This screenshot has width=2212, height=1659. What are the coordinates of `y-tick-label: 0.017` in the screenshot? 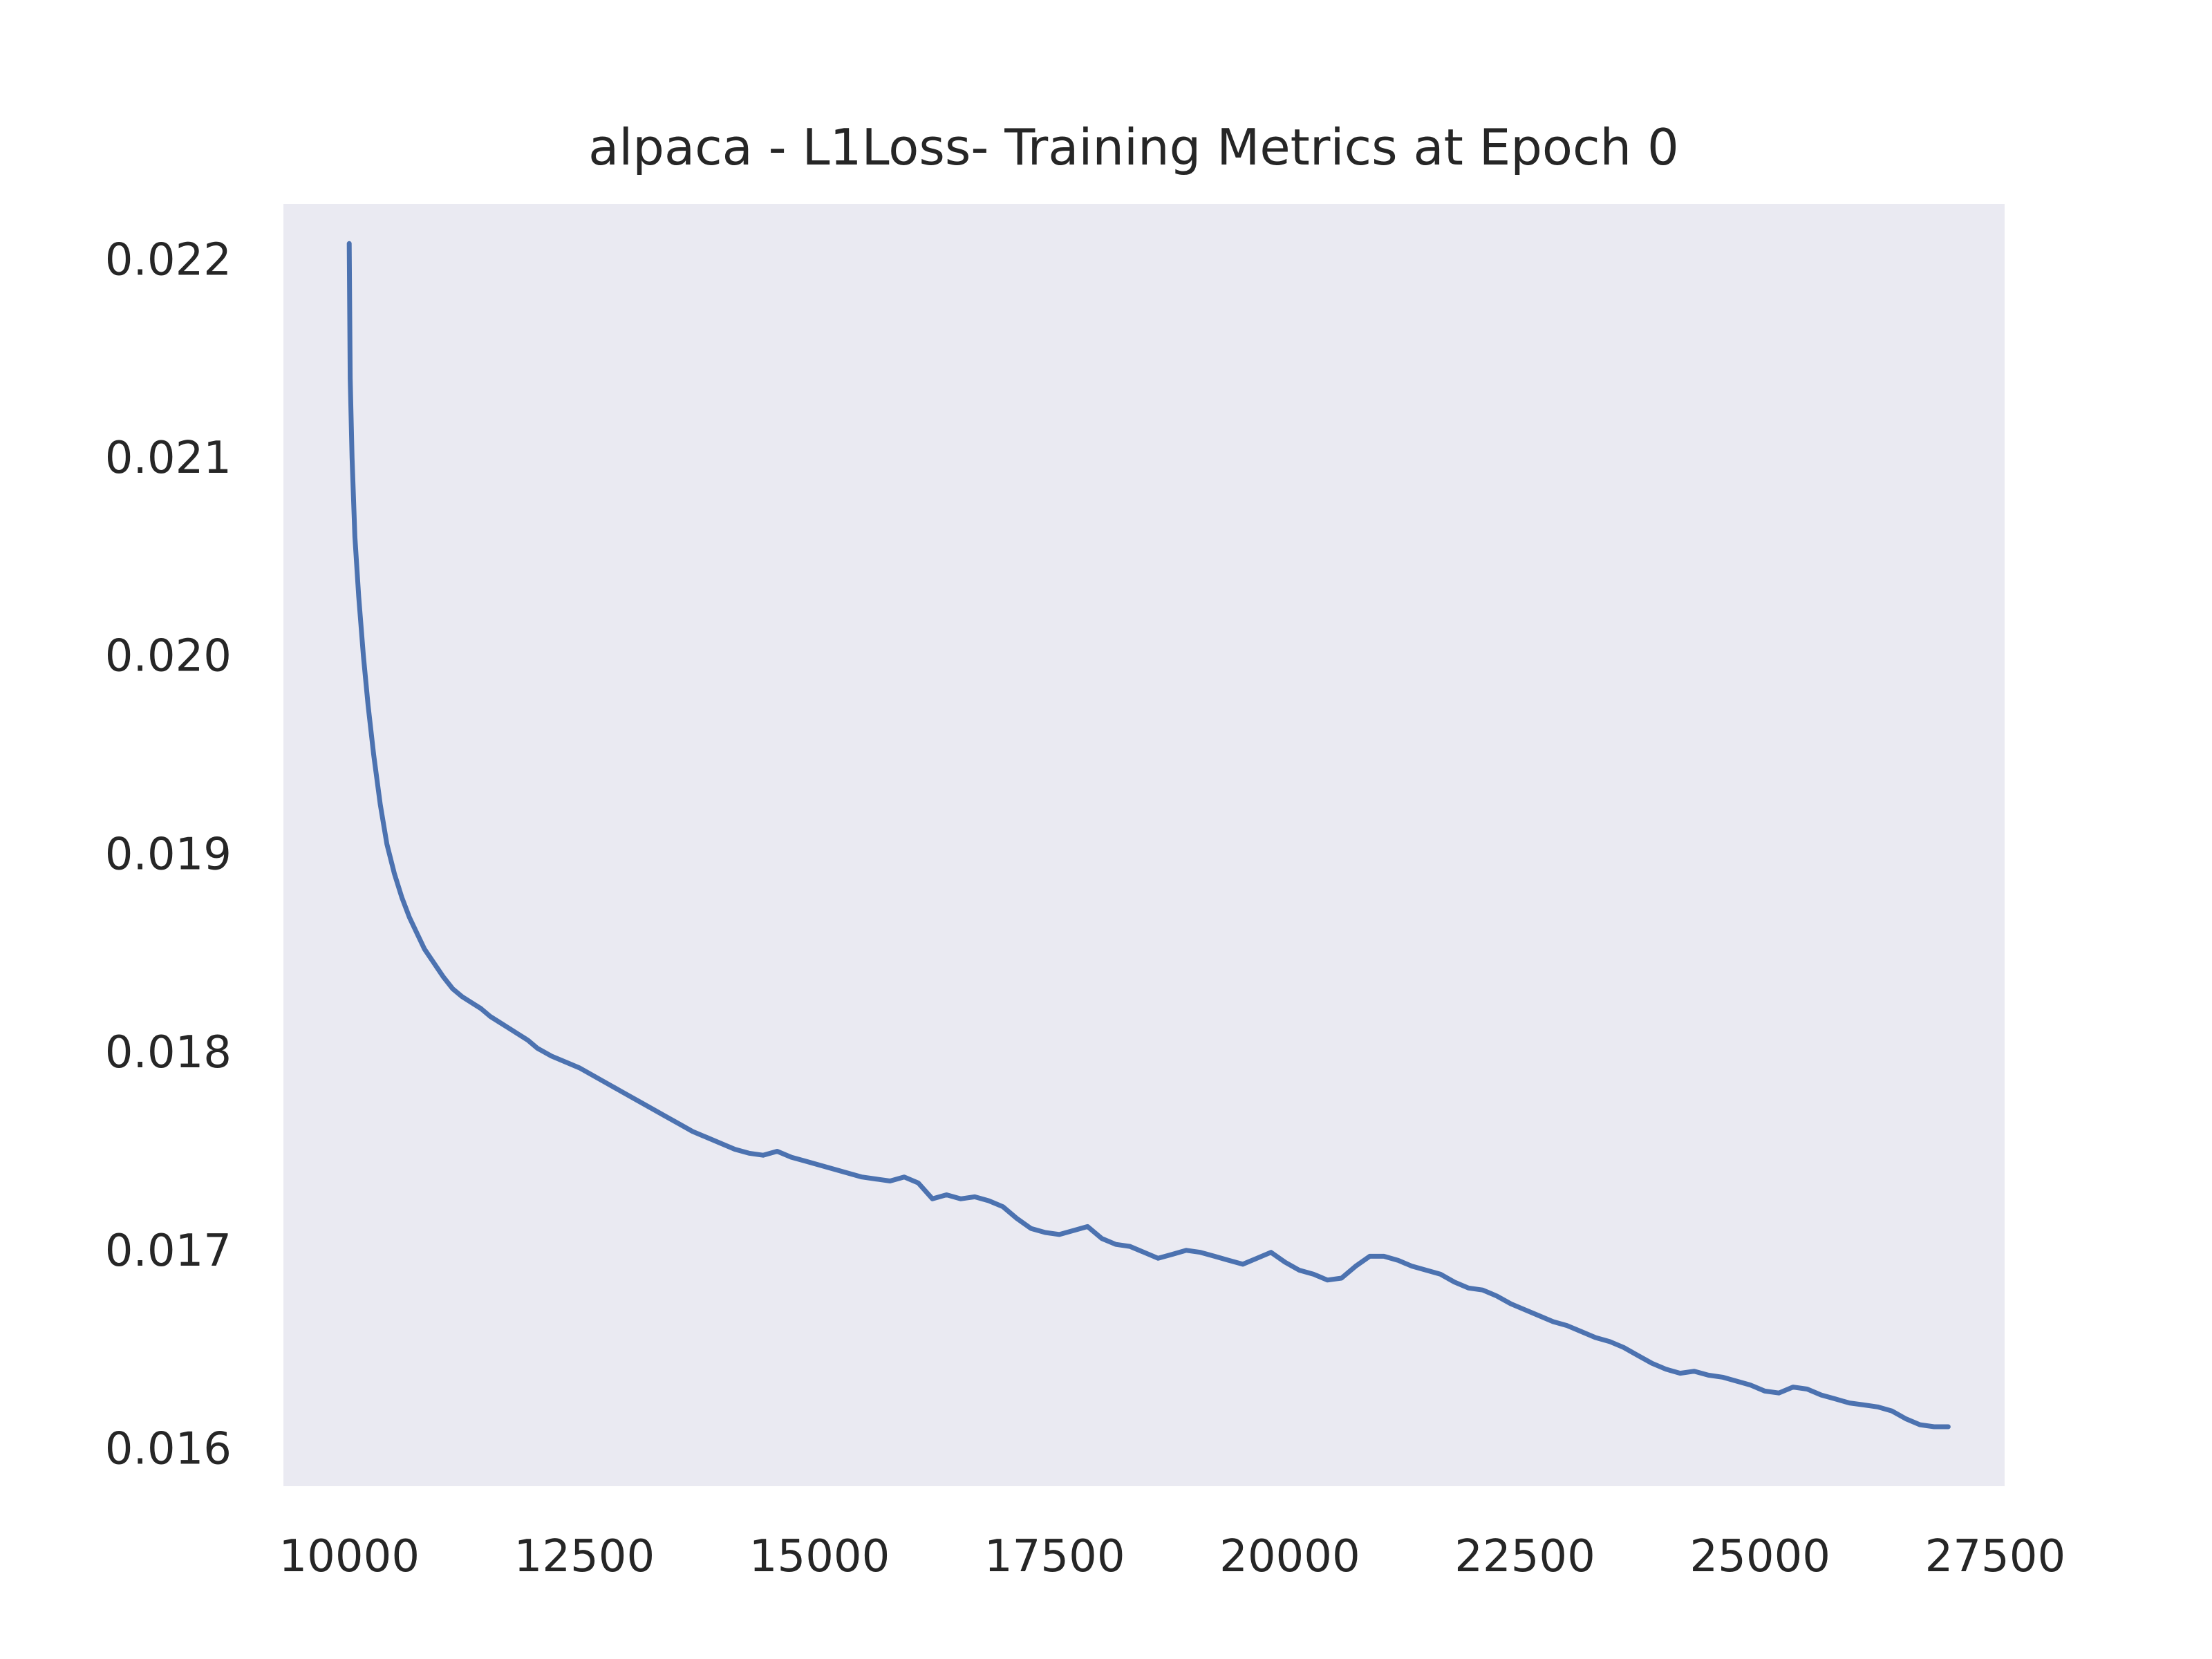 It's located at (168, 1251).